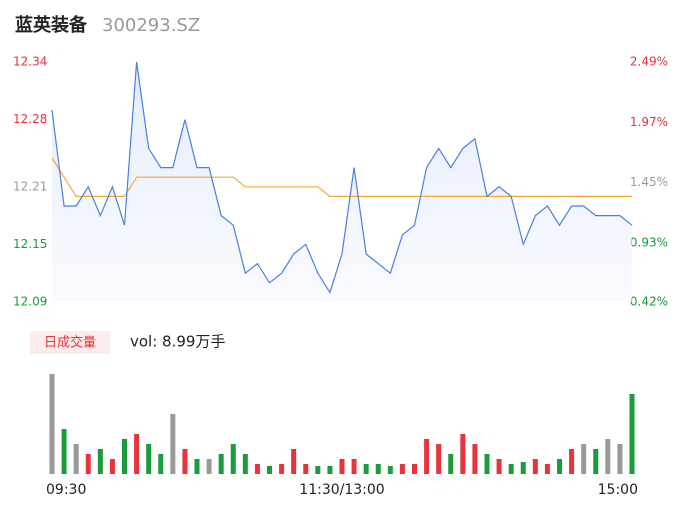 The height and width of the screenshot is (528, 686). Describe the element at coordinates (151, 25) in the screenshot. I see `stock-code: 300293.SZ` at that location.